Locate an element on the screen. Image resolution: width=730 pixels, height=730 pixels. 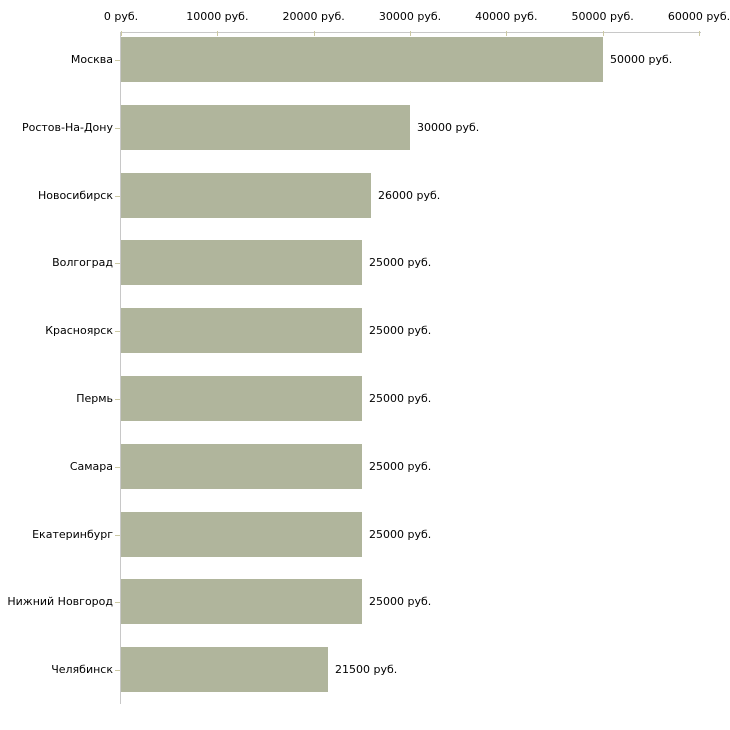
category-label: Новосибирск is located at coordinates (75, 195).